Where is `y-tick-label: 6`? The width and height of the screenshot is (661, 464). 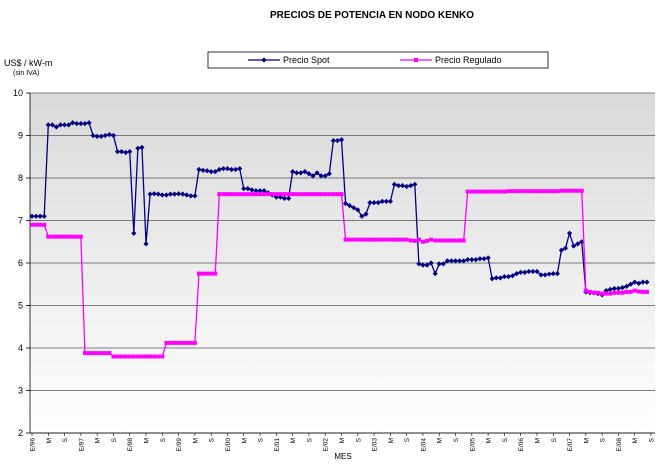 y-tick-label: 6 is located at coordinates (20, 263).